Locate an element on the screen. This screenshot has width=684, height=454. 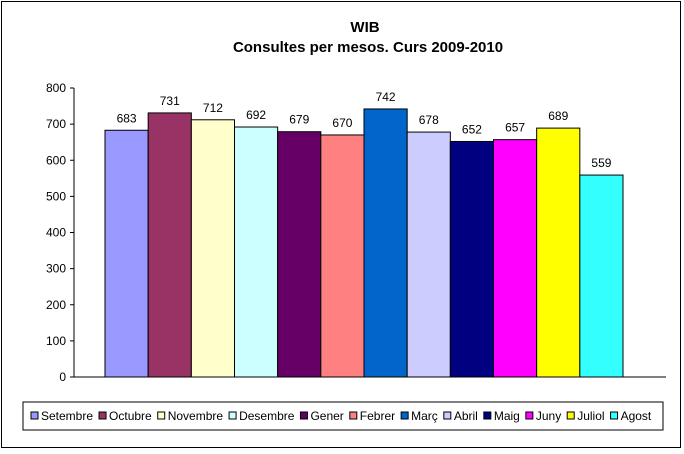
bar-value-label: 731 is located at coordinates (170, 101).